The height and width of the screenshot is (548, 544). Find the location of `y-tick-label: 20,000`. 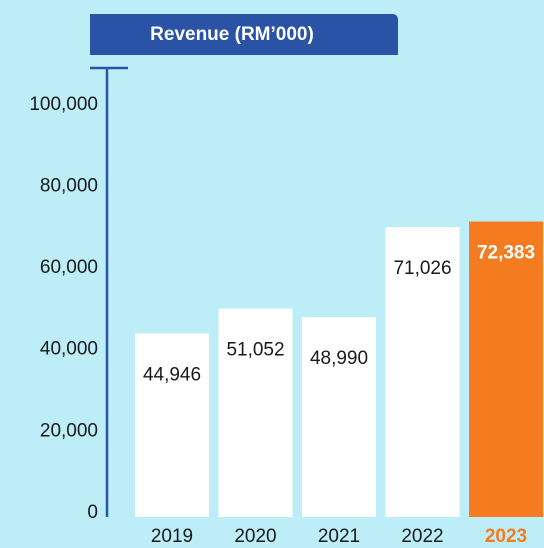

y-tick-label: 20,000 is located at coordinates (69, 430).